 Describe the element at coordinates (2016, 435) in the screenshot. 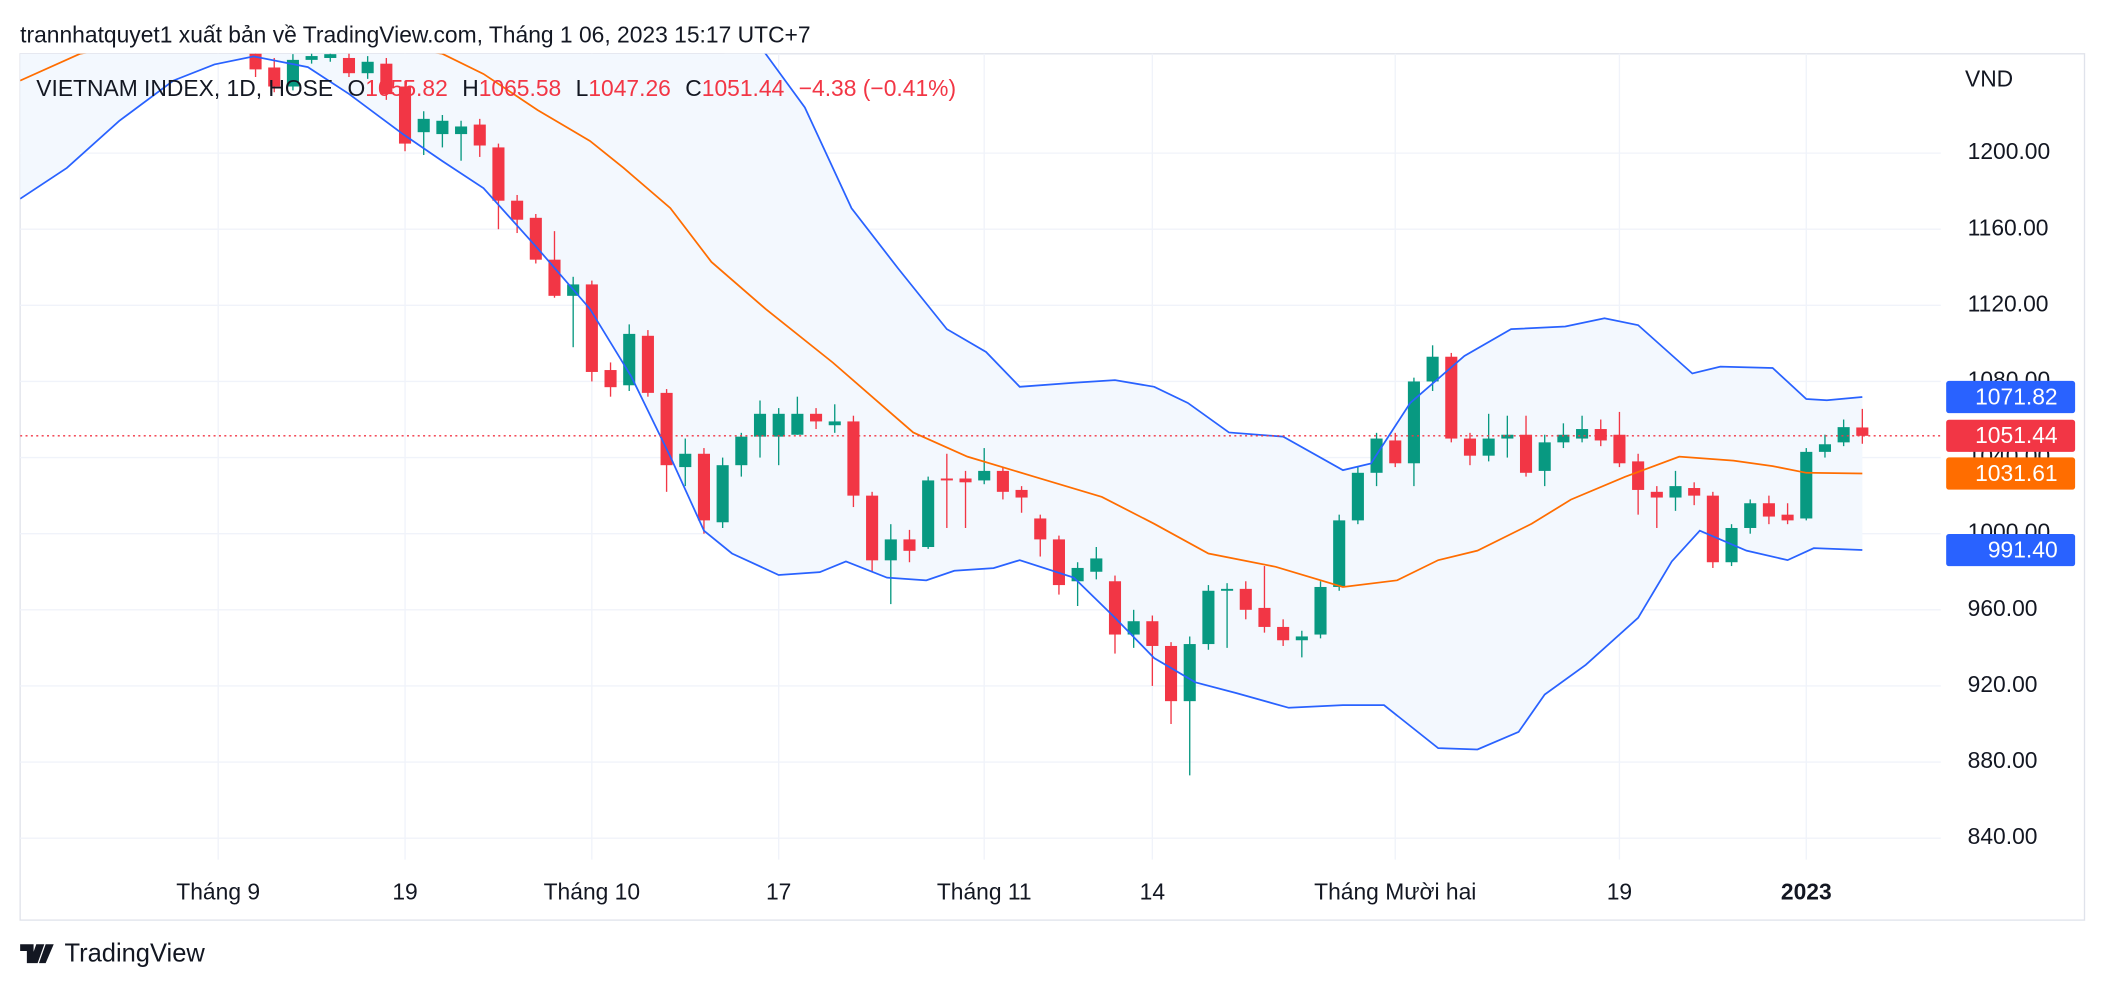

I see `price-tag-label: 1051.44` at that location.